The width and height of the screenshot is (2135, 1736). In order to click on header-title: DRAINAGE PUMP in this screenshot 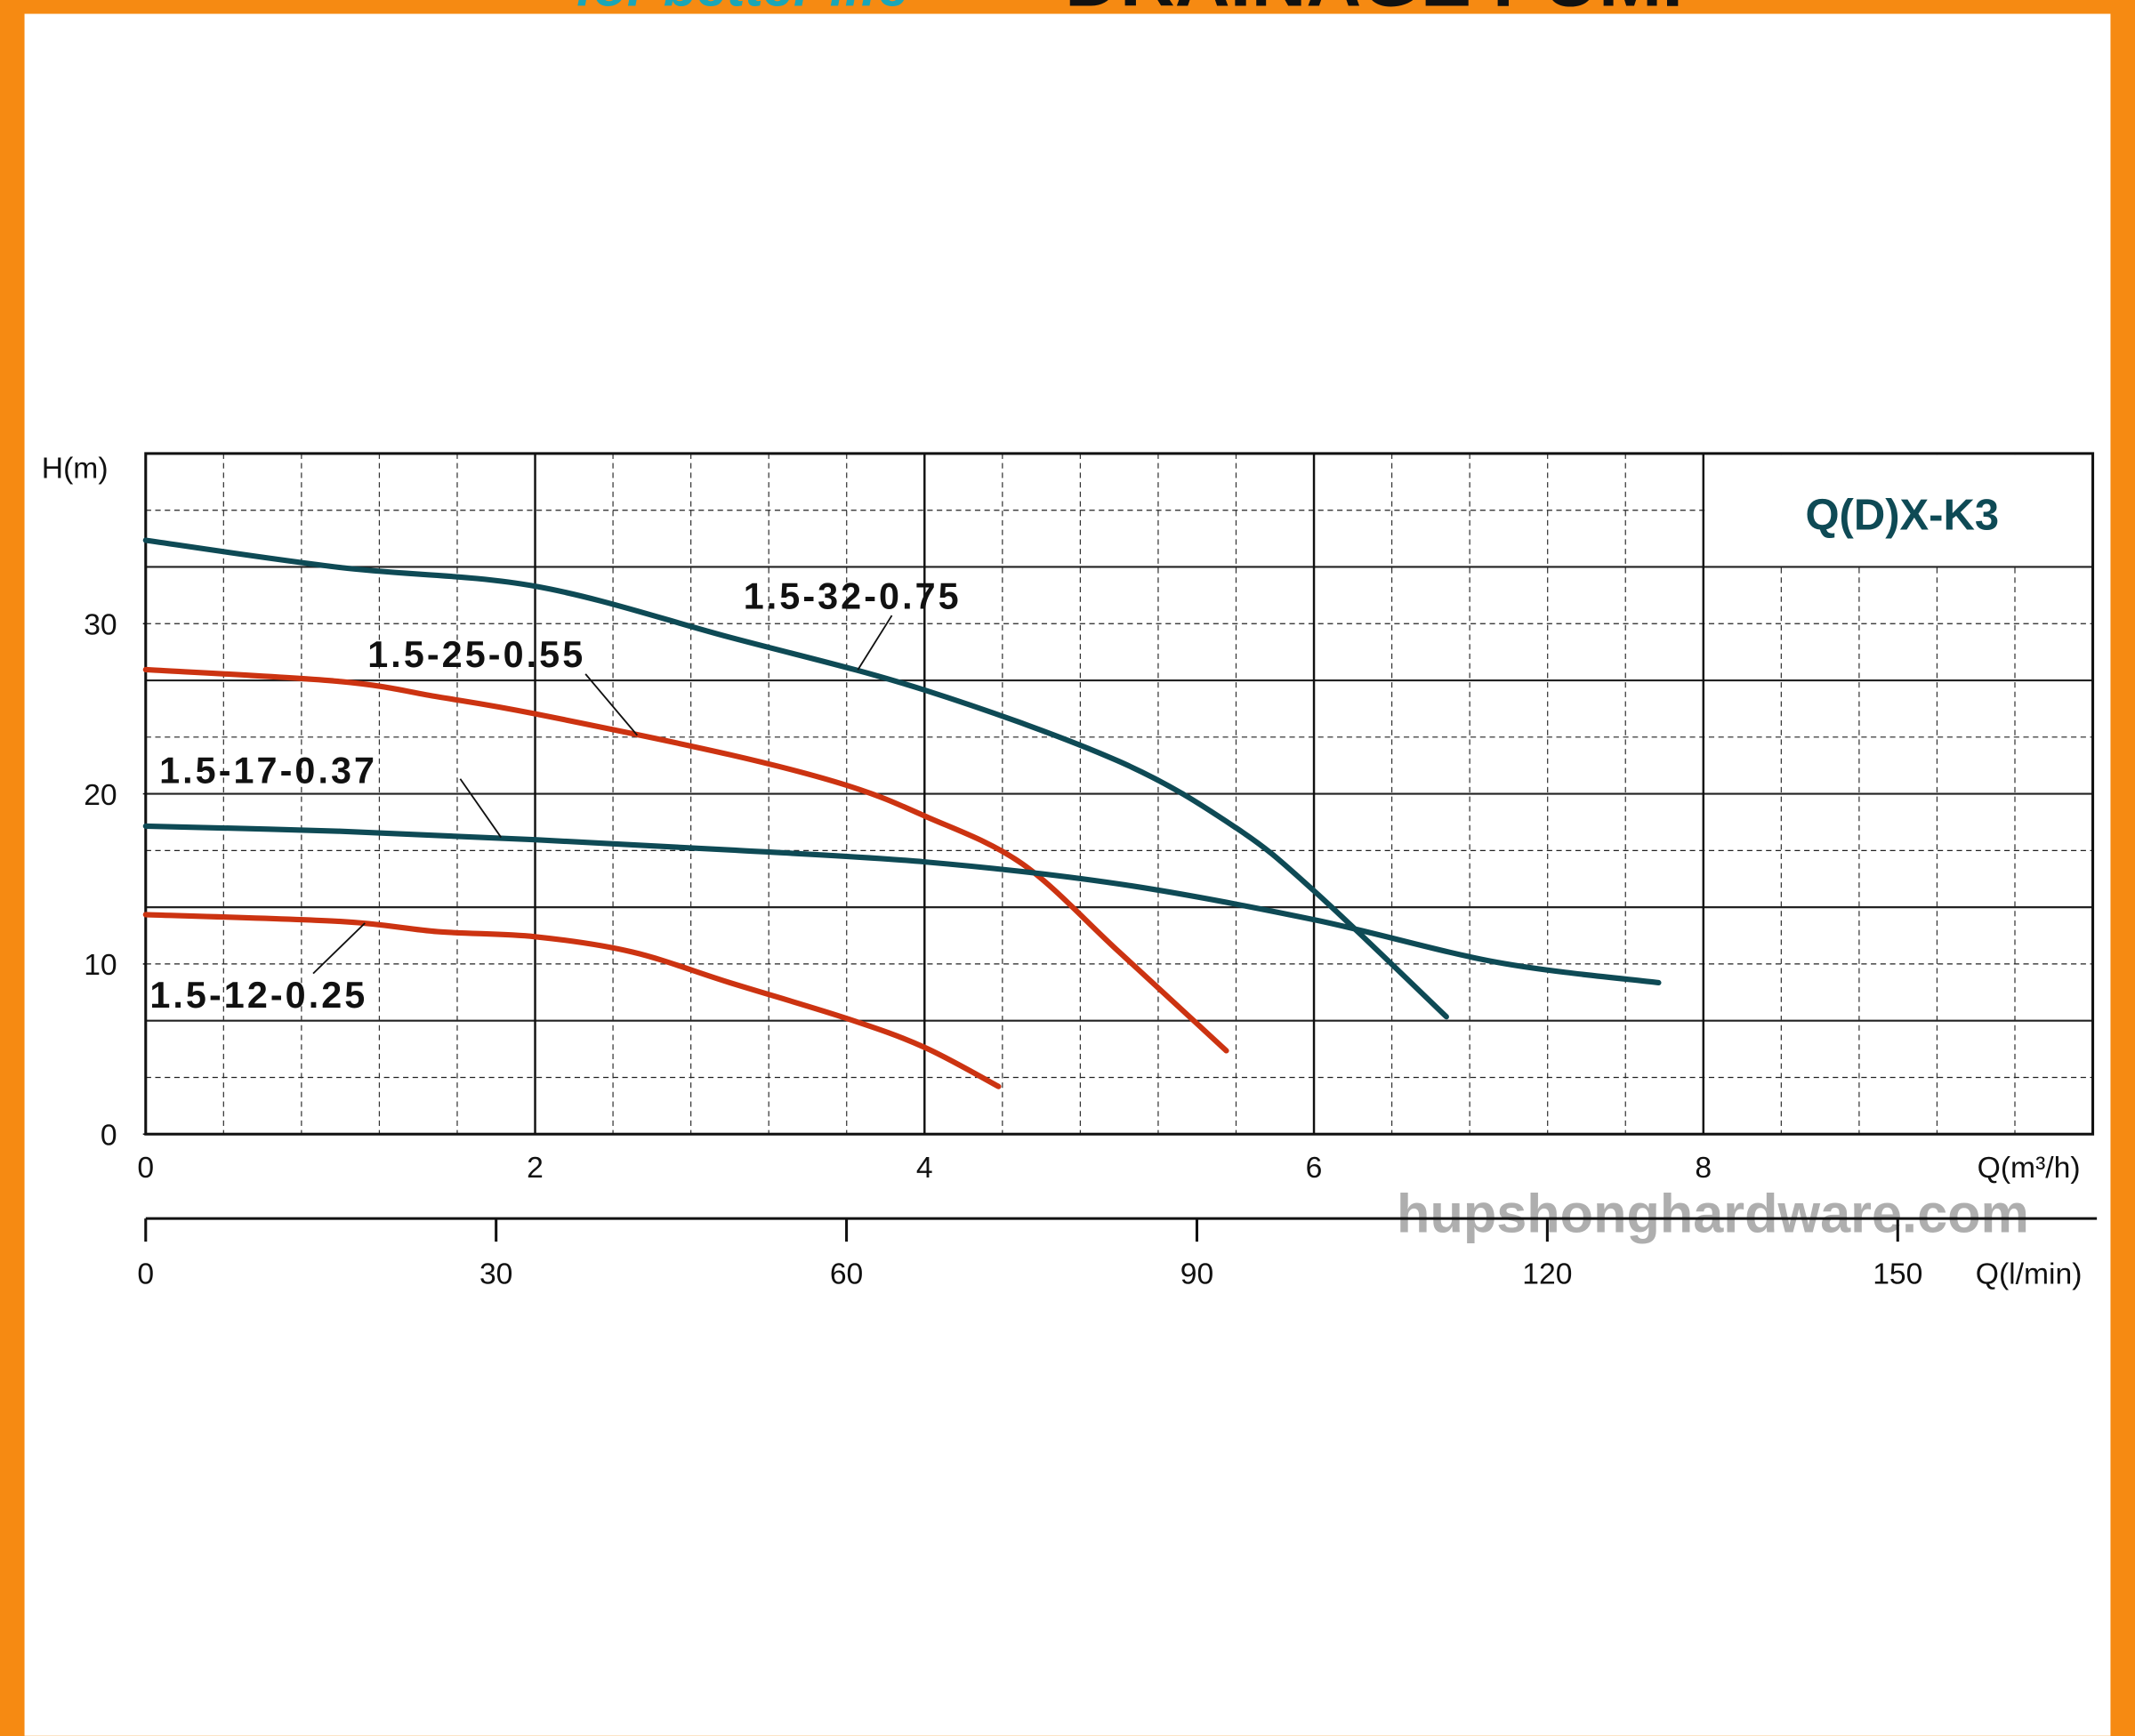, I will do `click(1389, 11)`.